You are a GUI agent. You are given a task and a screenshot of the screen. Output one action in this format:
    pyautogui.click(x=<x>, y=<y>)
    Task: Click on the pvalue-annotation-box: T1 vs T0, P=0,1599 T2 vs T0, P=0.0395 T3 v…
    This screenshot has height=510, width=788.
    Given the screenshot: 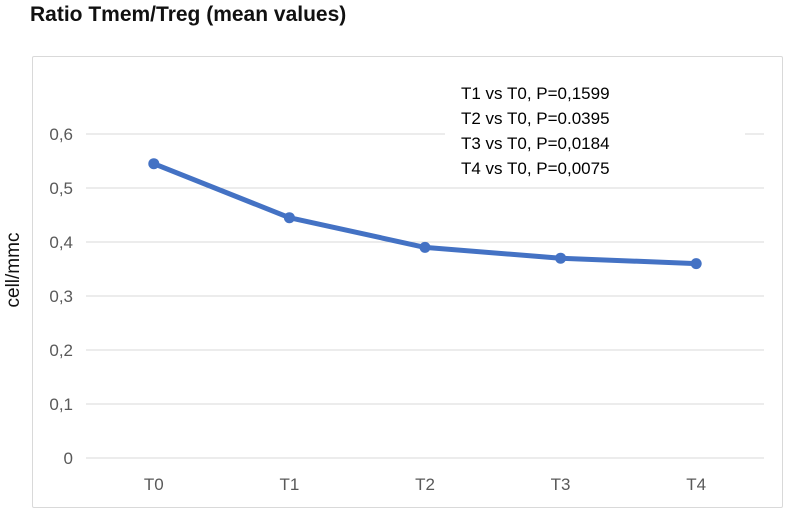 What is the action you would take?
    pyautogui.click(x=595, y=132)
    